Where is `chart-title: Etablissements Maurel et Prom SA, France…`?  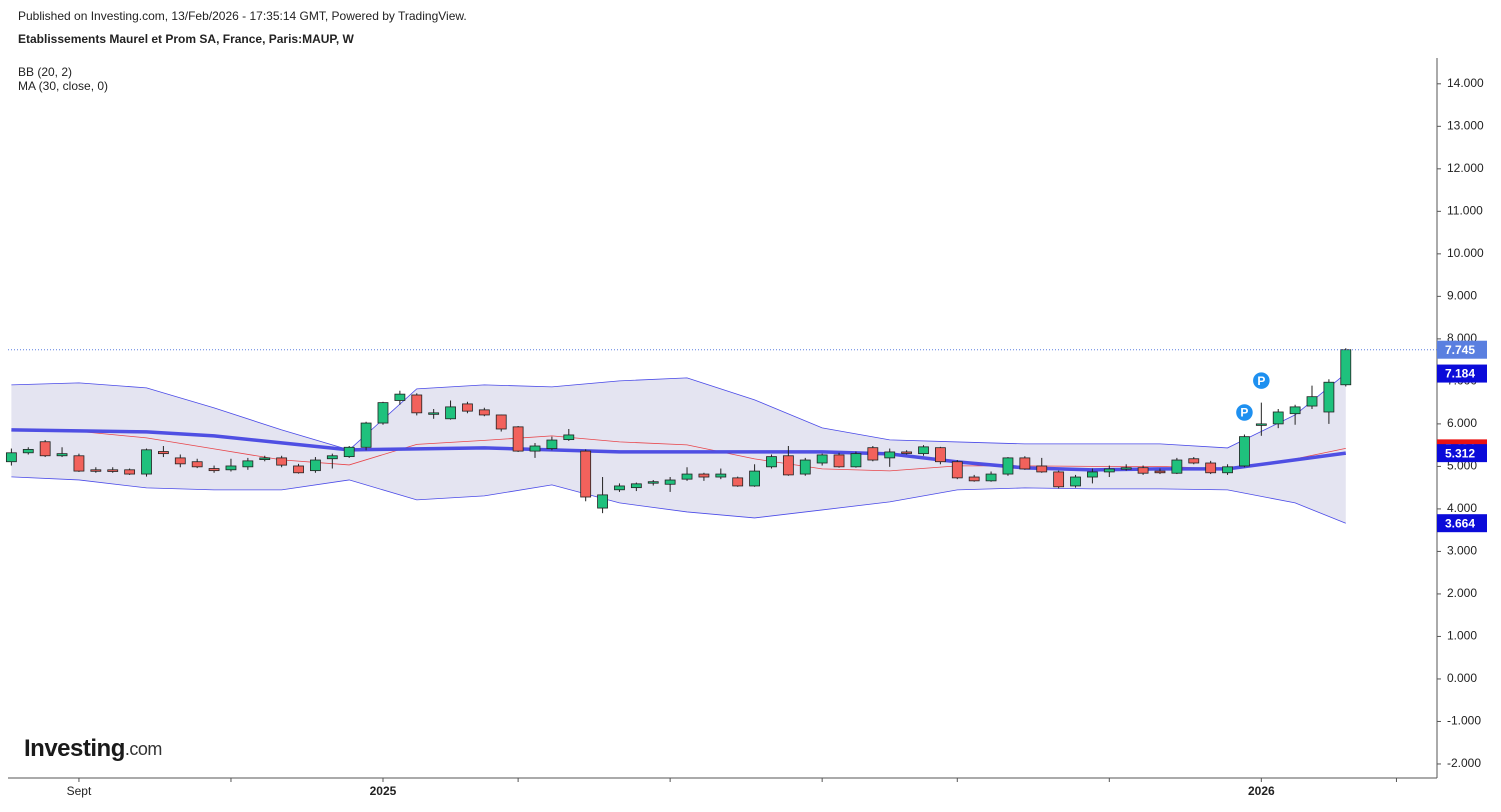 chart-title: Etablissements Maurel et Prom SA, France… is located at coordinates (186, 39).